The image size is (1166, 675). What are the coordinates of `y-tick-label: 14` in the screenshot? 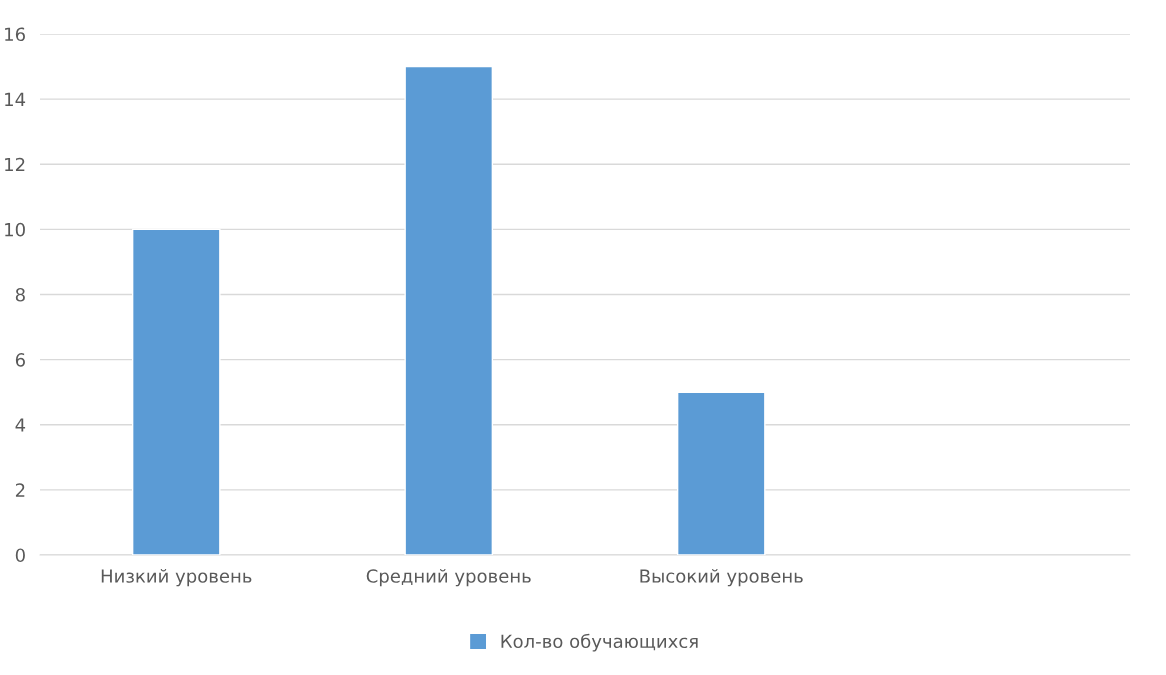 It's located at (15, 99).